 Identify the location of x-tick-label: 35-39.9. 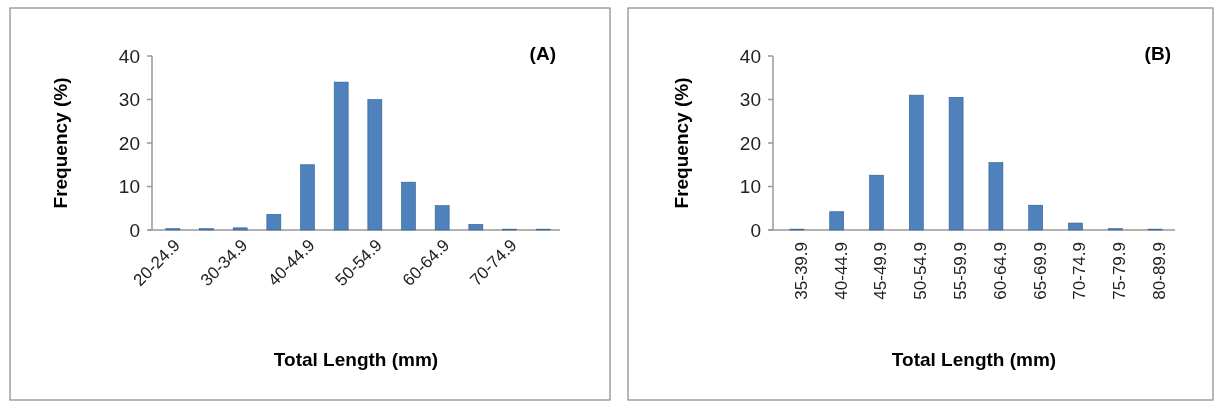
(801, 271).